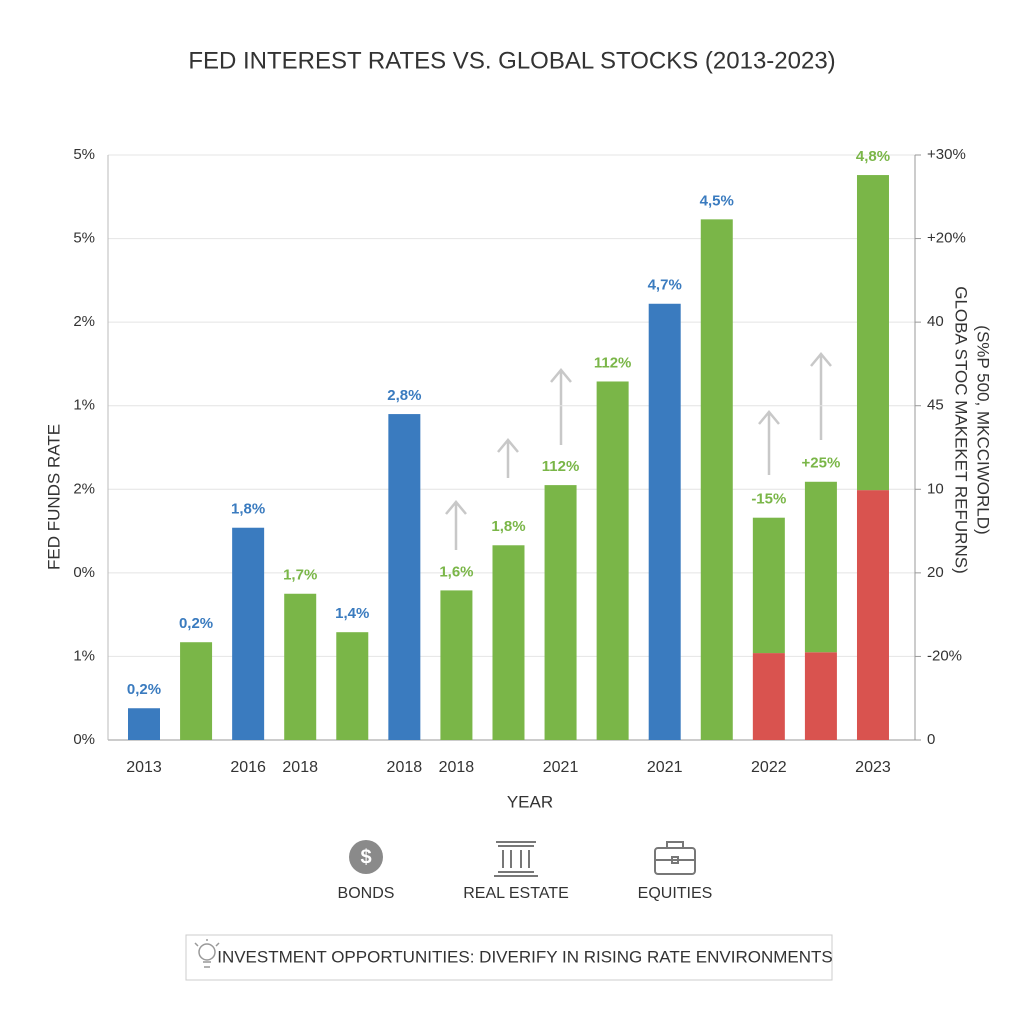  I want to click on dollar-sign: $, so click(365, 857).